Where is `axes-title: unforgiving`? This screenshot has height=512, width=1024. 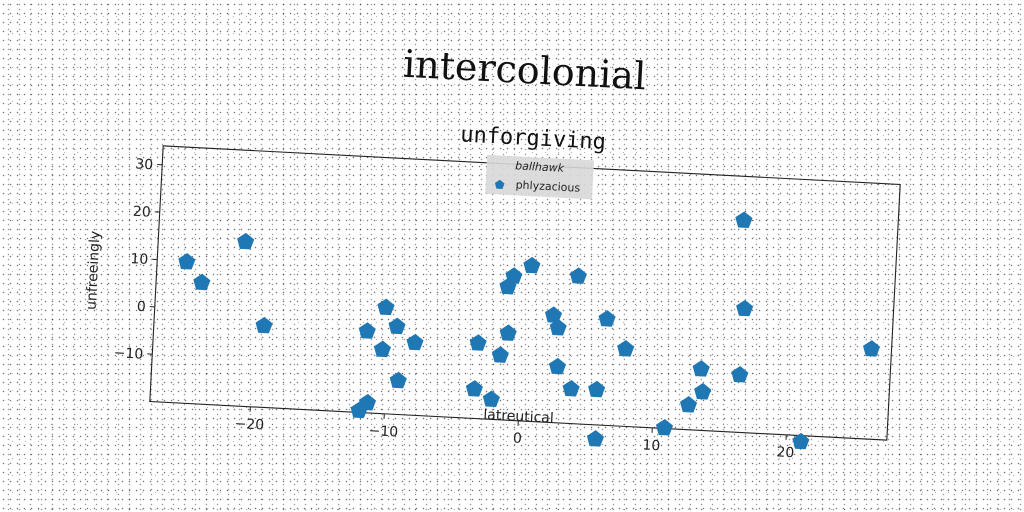 axes-title: unforgiving is located at coordinates (533, 138).